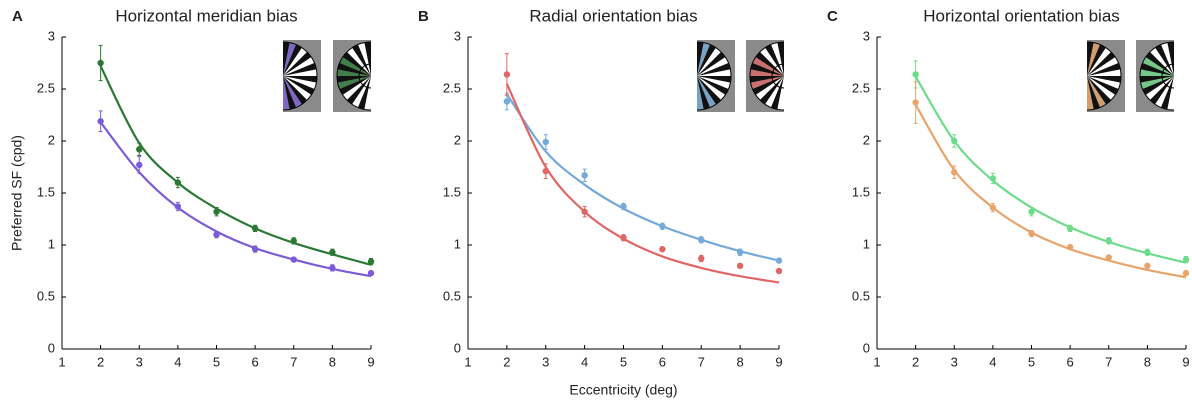  Describe the element at coordinates (954, 361) in the screenshot. I see `x-tick-label: 3` at that location.